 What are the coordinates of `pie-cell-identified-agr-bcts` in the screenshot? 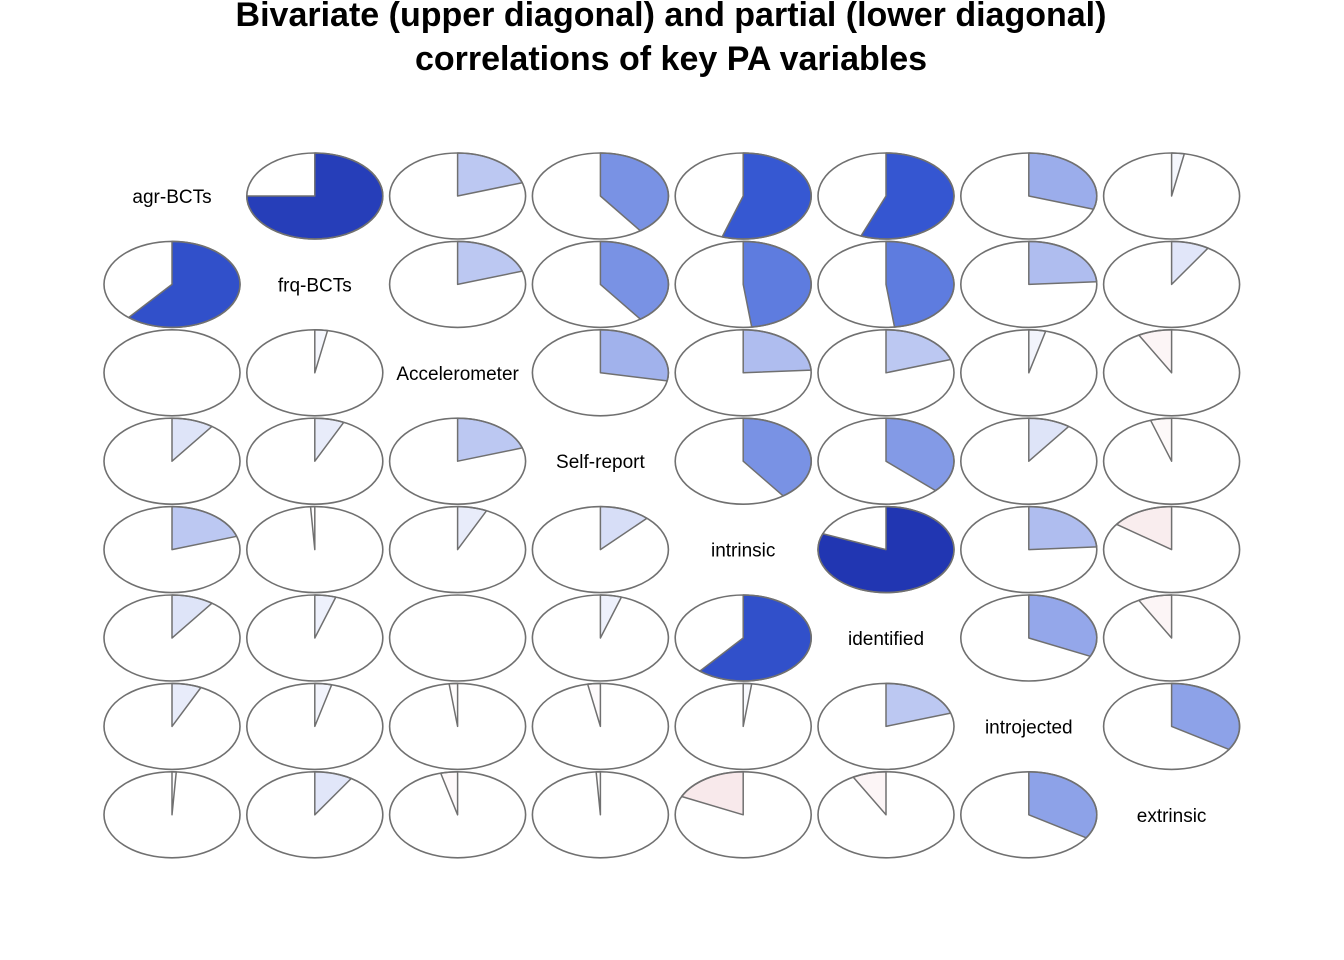 It's located at (172, 638).